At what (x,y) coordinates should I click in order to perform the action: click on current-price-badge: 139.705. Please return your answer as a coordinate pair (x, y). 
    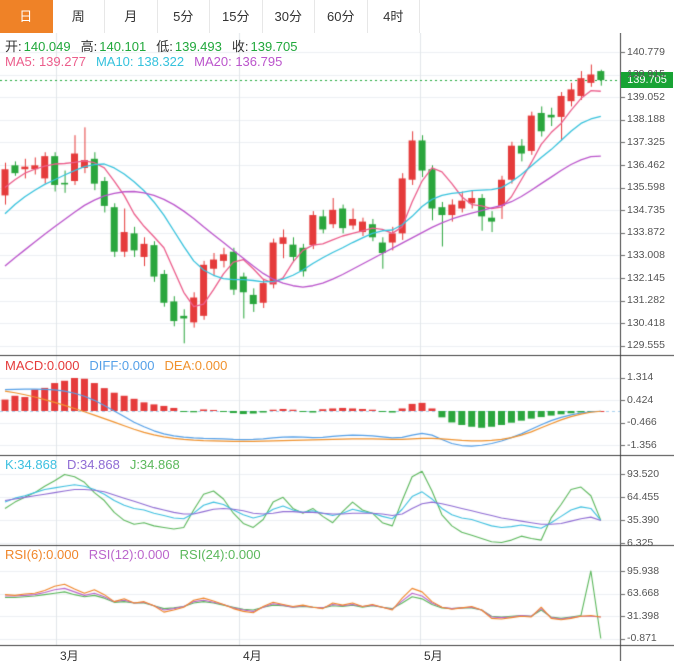
    Looking at the image, I should click on (647, 80).